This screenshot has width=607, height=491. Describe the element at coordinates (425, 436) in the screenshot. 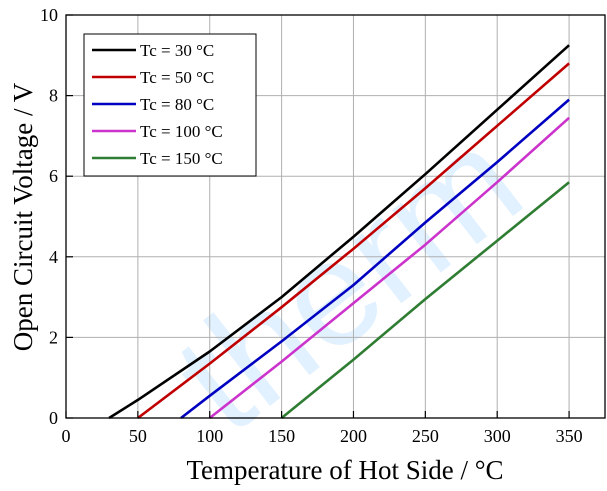

I see `x-tick-label: 250` at that location.